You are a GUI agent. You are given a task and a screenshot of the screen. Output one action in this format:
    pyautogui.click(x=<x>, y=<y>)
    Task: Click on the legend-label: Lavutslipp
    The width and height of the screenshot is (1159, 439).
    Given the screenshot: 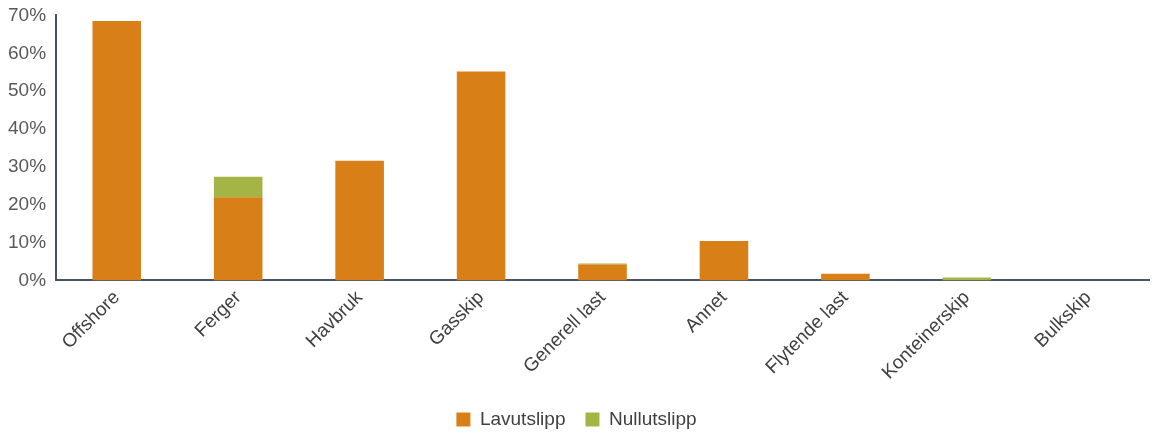 What is the action you would take?
    pyautogui.click(x=522, y=418)
    